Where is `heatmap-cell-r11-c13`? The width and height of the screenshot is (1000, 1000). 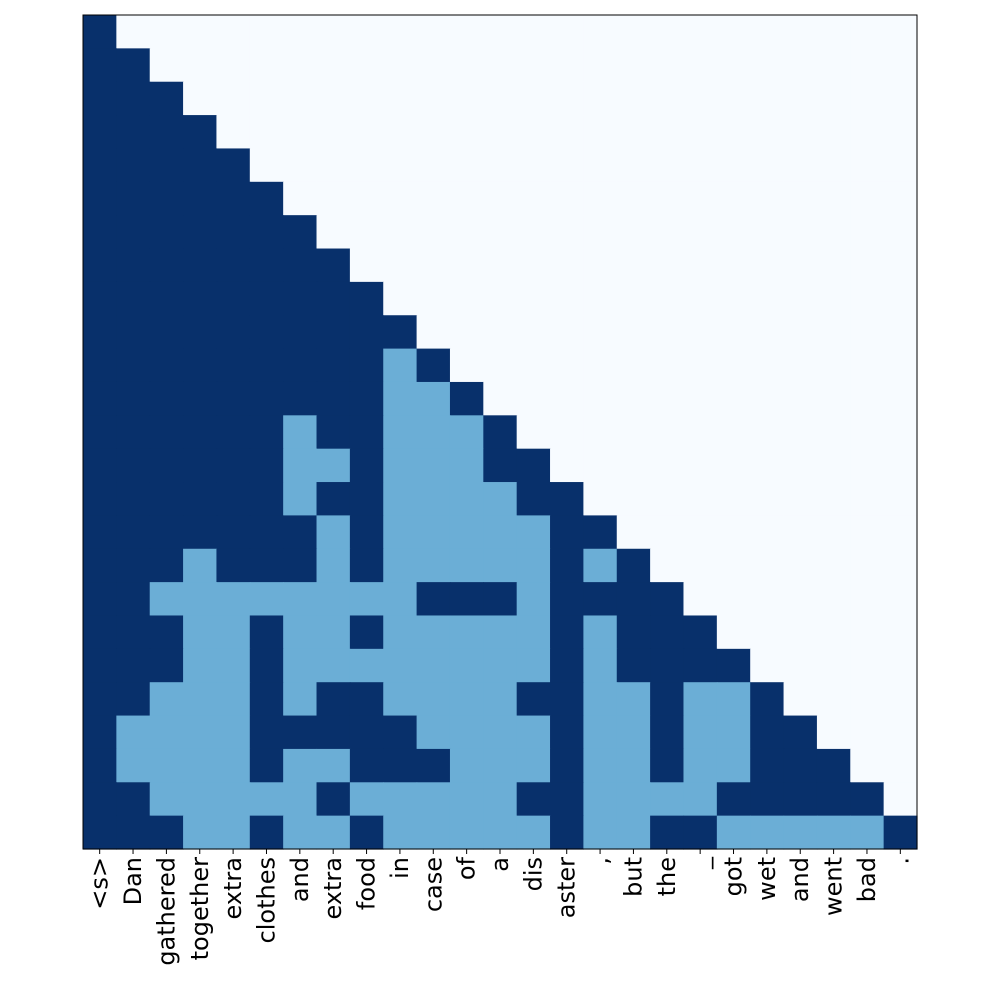
heatmap-cell-r11-c13 is located at coordinates (533, 398).